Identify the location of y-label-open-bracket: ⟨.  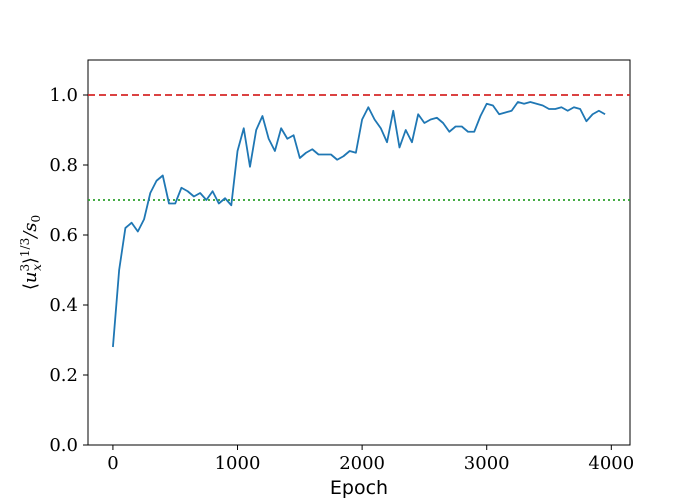
(30, 286).